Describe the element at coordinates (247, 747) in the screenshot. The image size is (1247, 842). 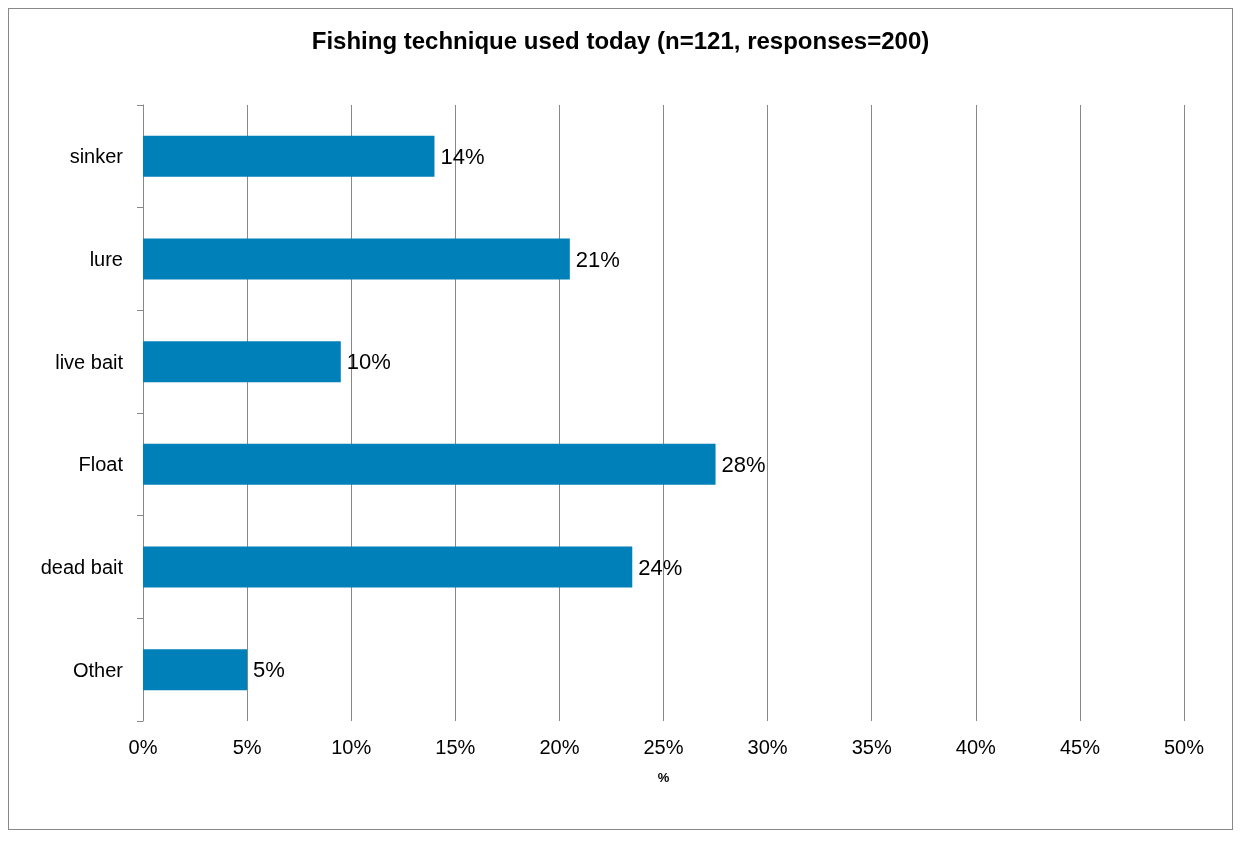
I see `x-tick-label: 5%` at that location.